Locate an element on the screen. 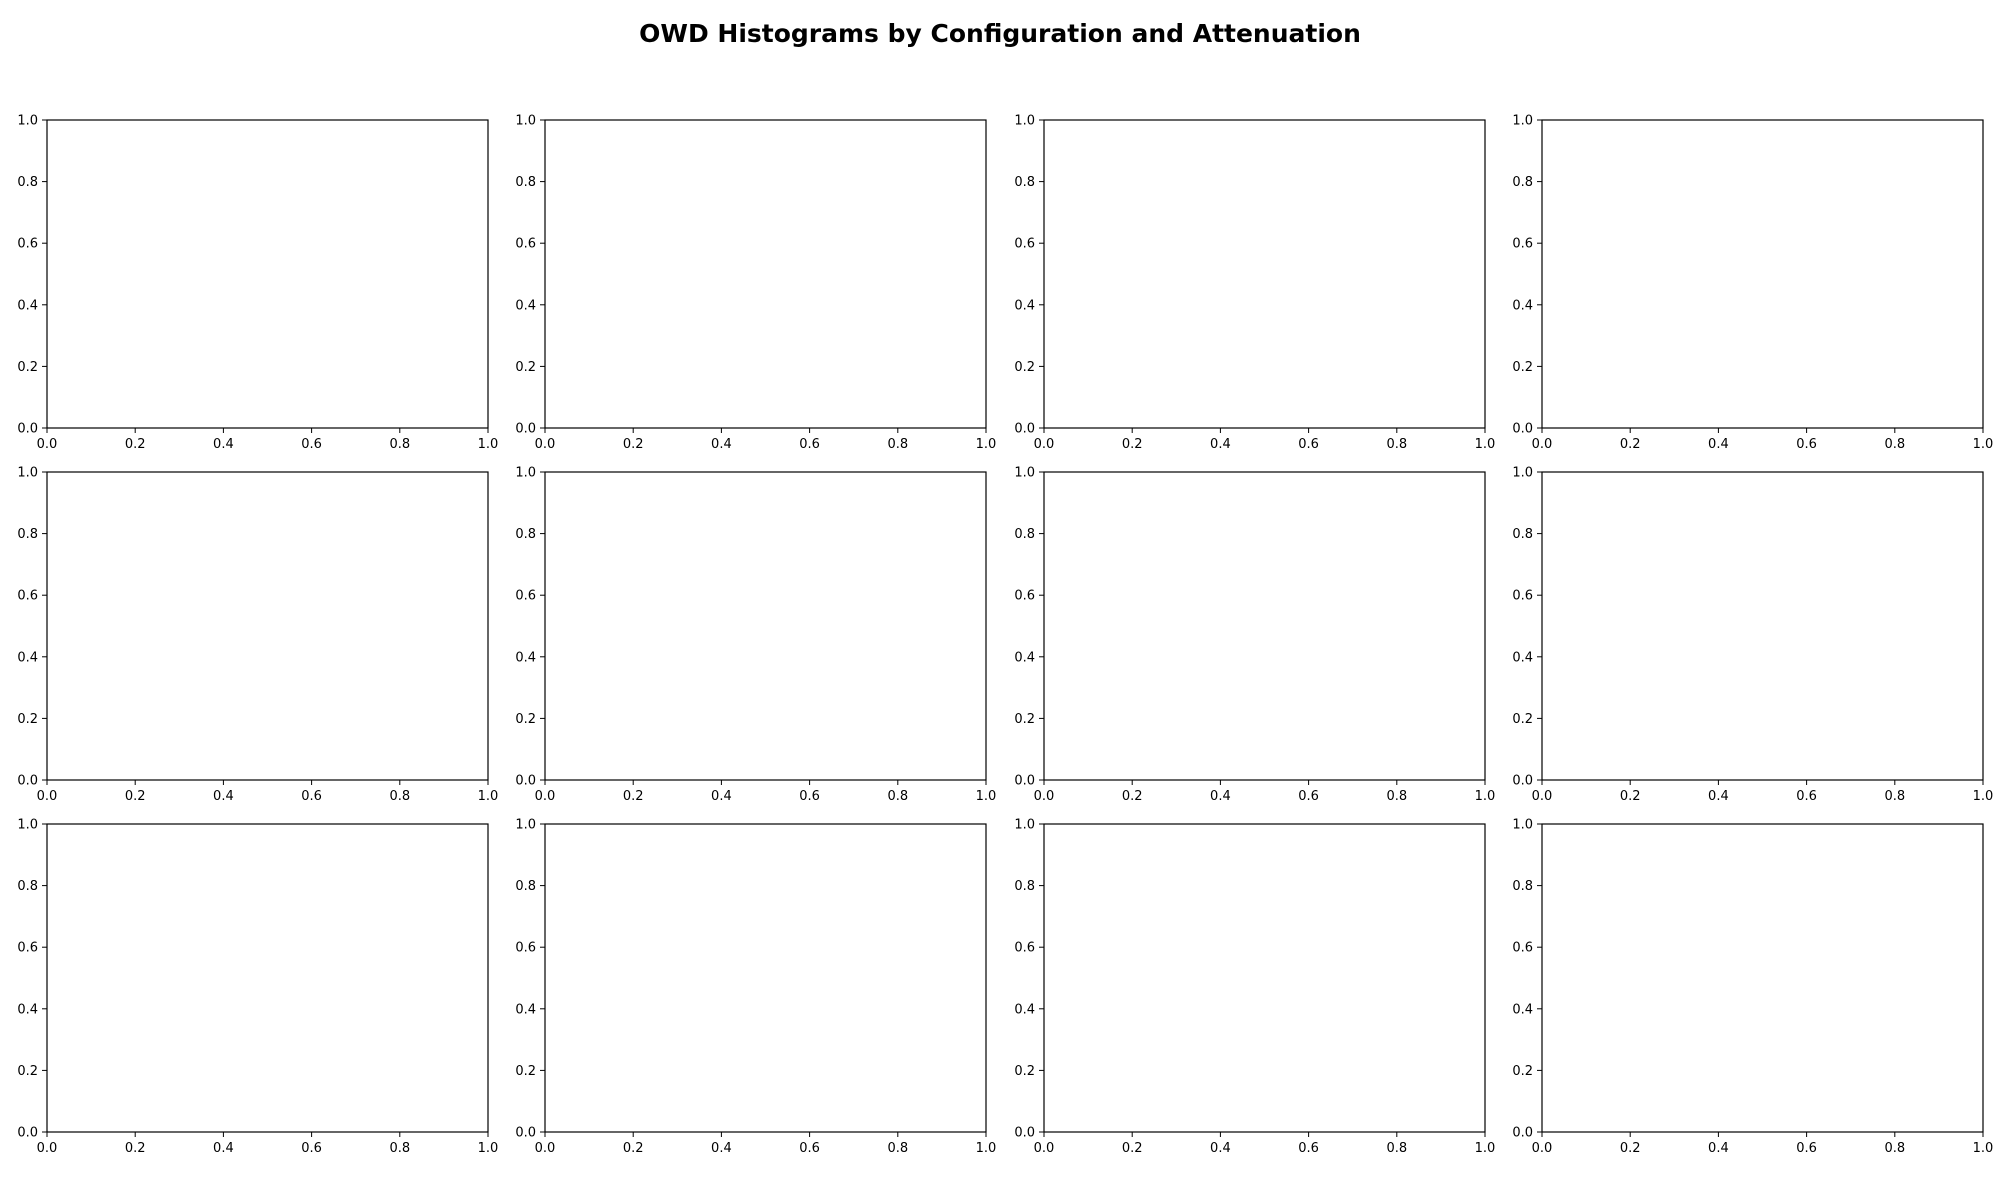 The width and height of the screenshot is (2000, 1200). subplot-9-xtick-label-2: 0.4 is located at coordinates (223, 1148).